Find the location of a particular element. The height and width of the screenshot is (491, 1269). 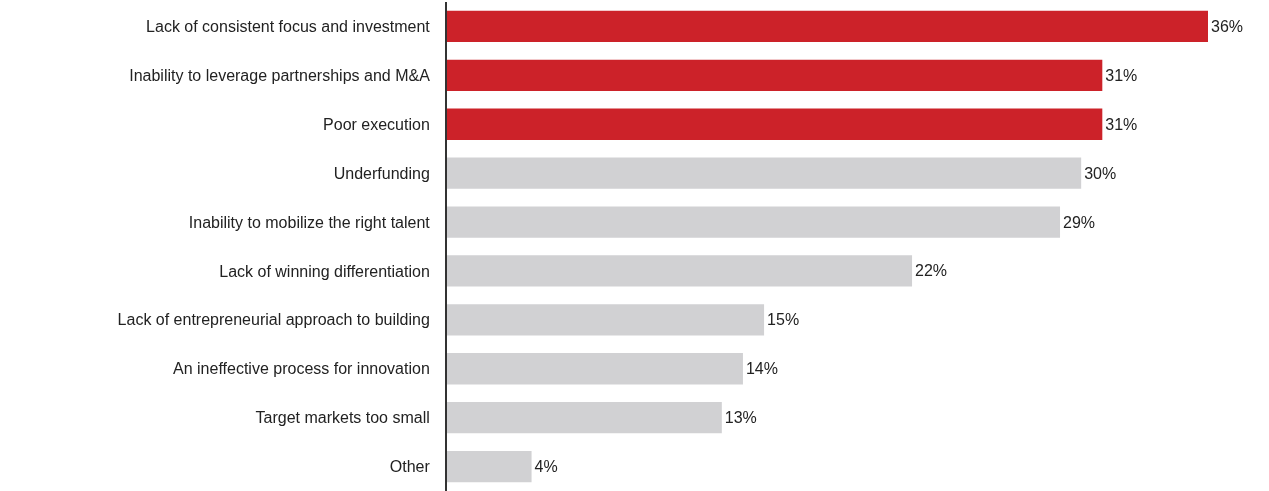

data-label: 29% is located at coordinates (1079, 222).